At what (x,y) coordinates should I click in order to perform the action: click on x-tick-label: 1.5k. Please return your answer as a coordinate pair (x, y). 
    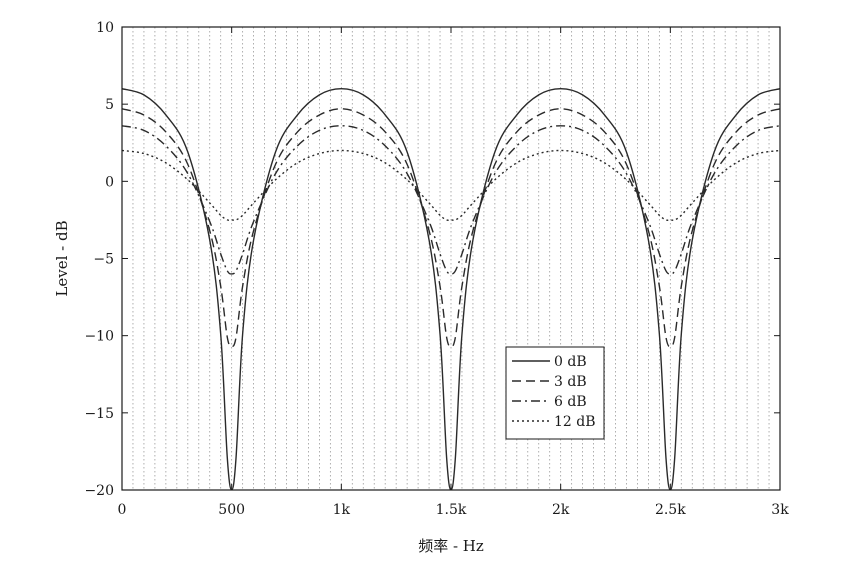
    Looking at the image, I should click on (451, 510).